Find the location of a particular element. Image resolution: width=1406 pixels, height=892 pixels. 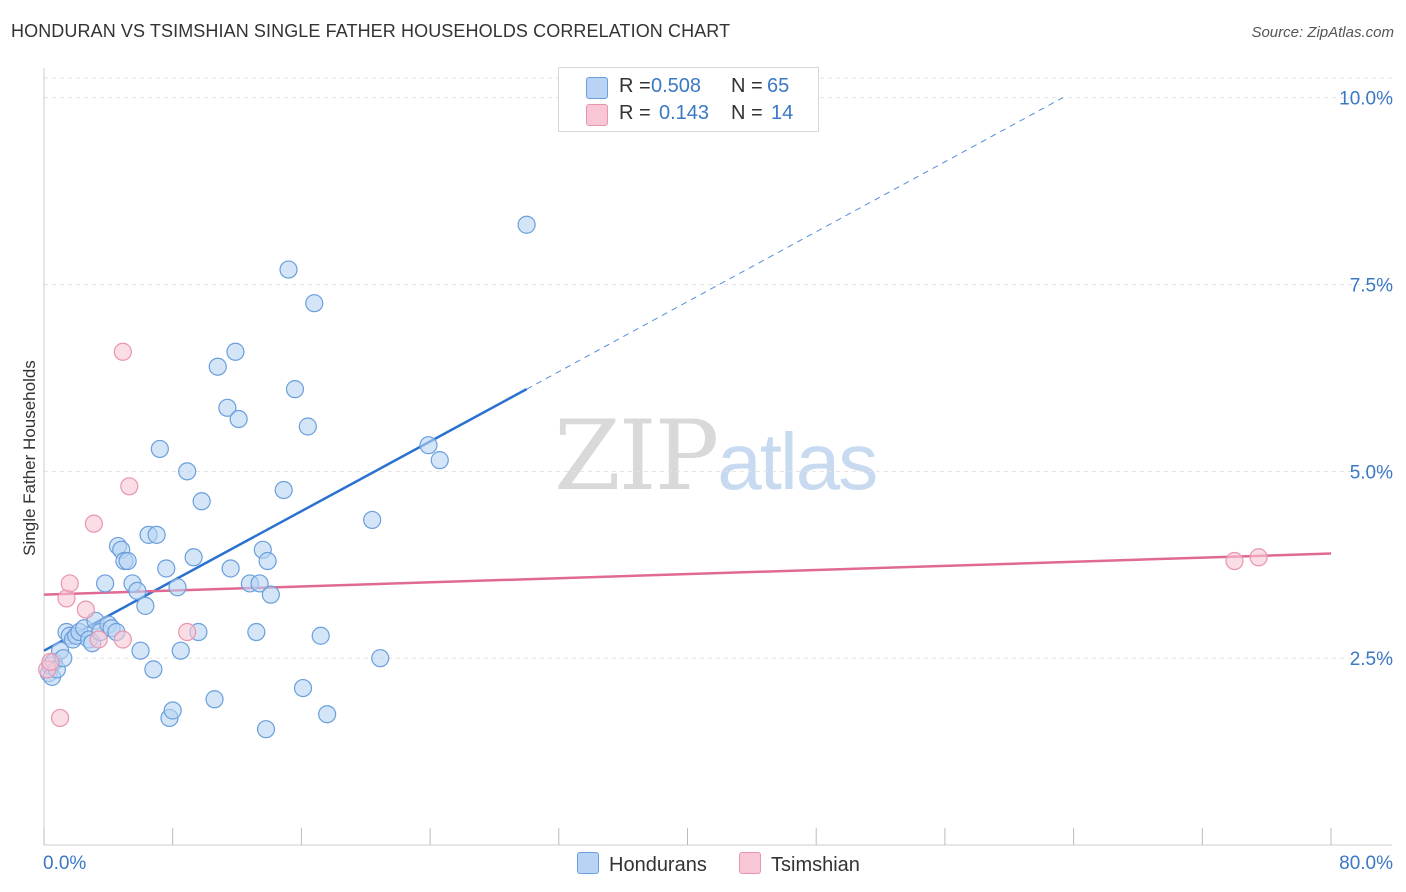

watermark-zip: ZIP is located at coordinates (636, 456).